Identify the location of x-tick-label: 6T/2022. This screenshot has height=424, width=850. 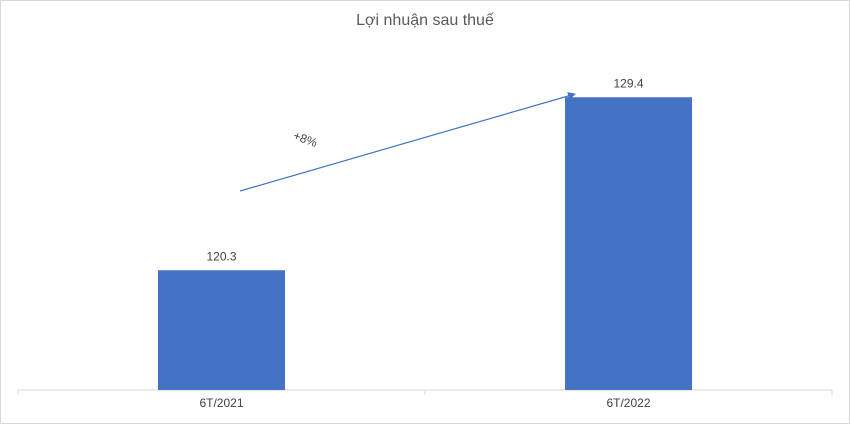
(628, 403).